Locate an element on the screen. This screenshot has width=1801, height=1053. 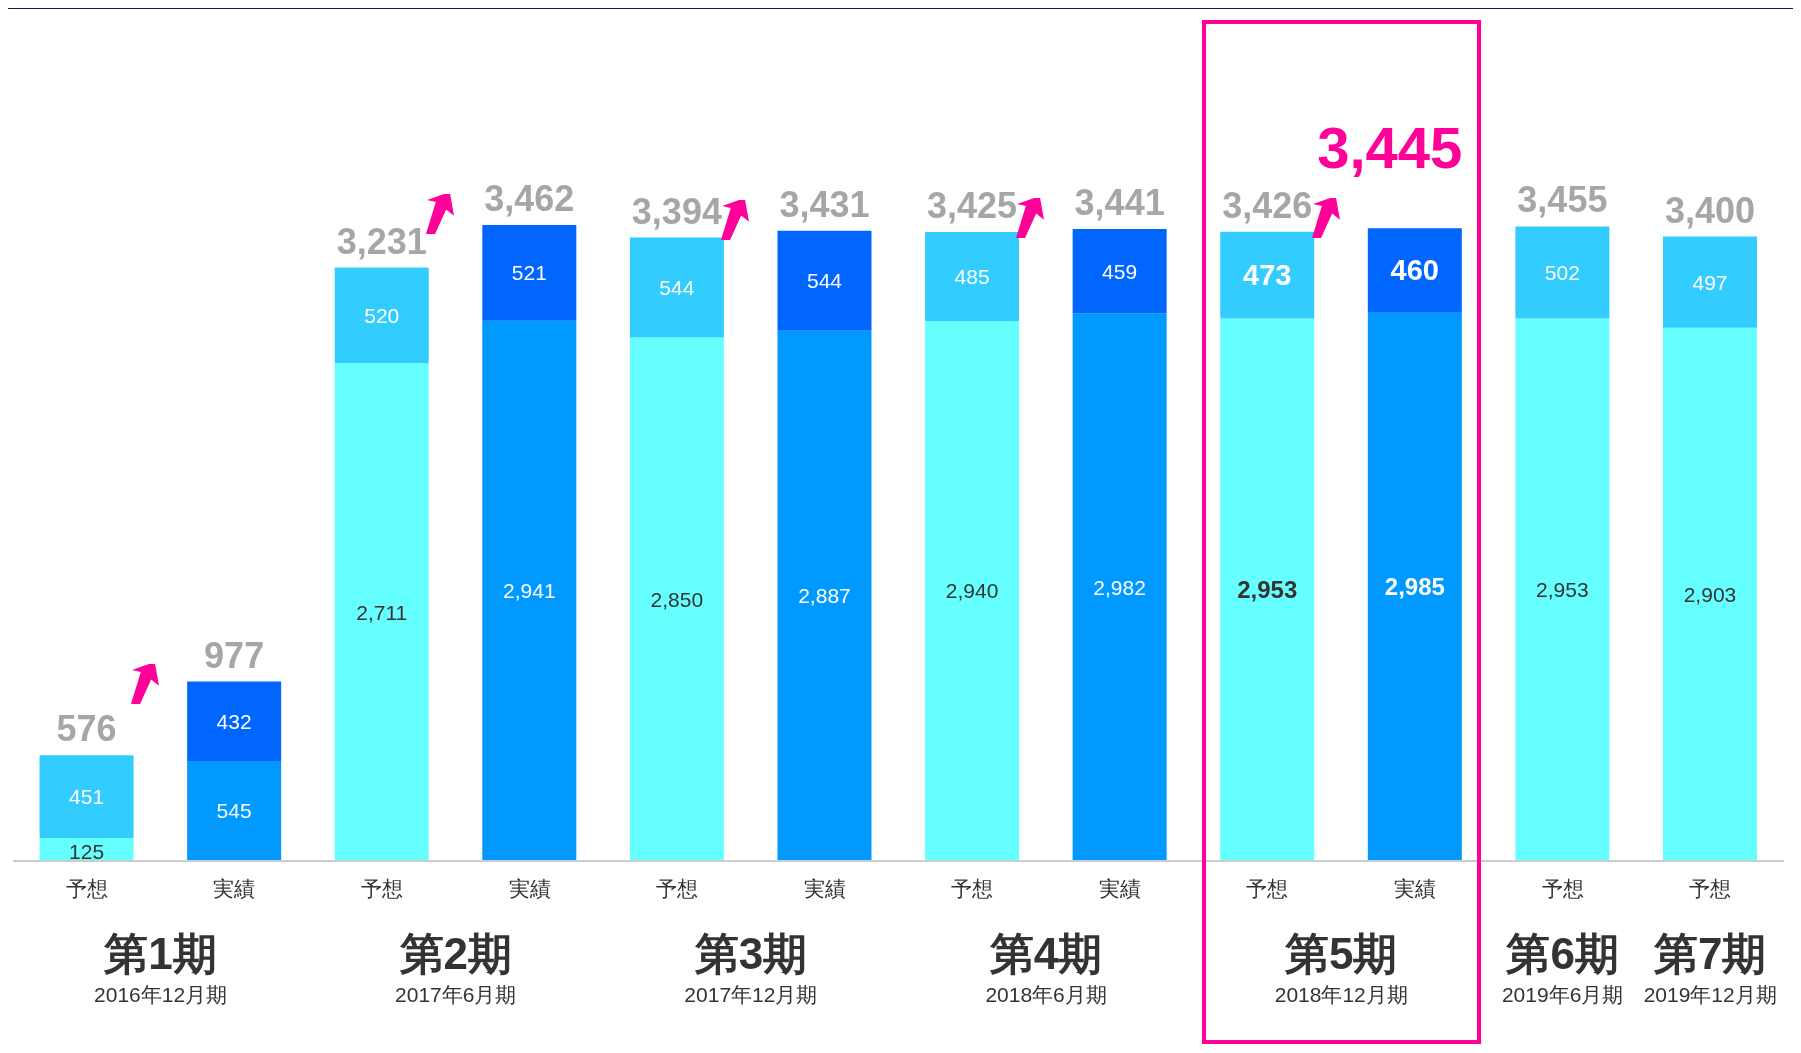
total-label: 3,455 is located at coordinates (1562, 200).